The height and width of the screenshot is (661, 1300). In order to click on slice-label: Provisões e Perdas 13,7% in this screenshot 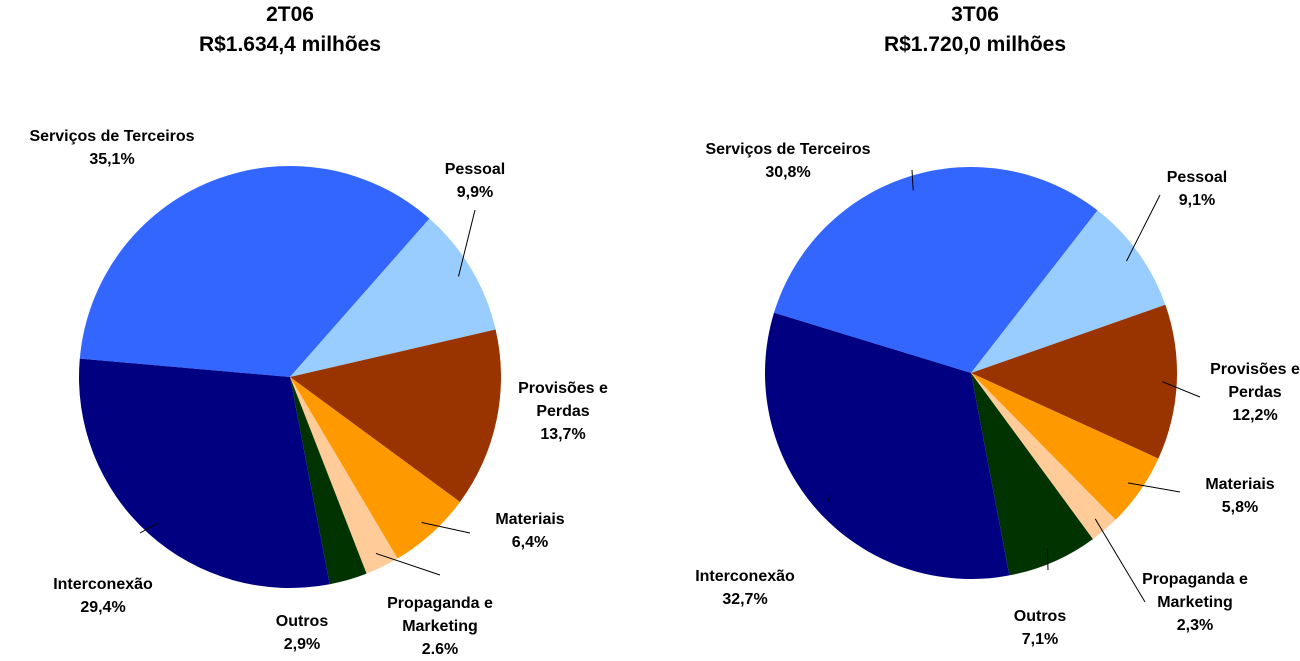, I will do `click(563, 411)`.